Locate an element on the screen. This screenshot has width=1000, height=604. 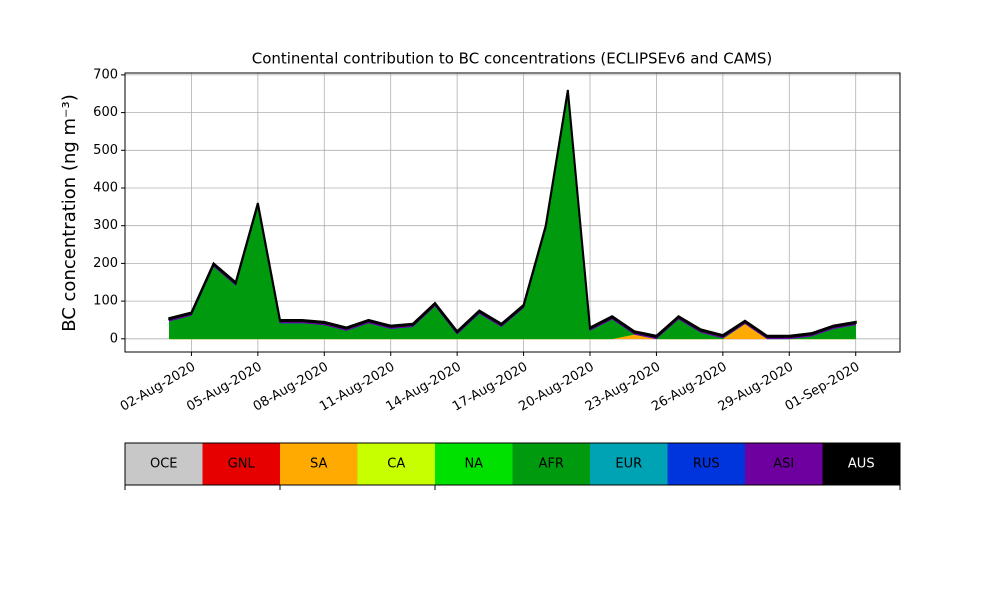
legend-label: ASI is located at coordinates (783, 464).